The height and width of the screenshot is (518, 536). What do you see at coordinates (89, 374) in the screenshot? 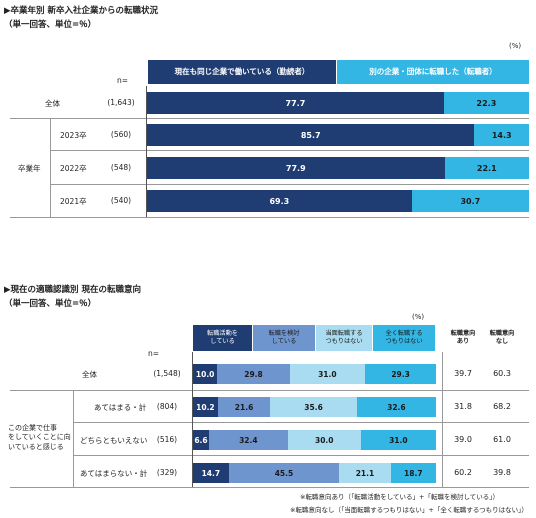
I see `chart2-row-label: 全体` at bounding box center [89, 374].